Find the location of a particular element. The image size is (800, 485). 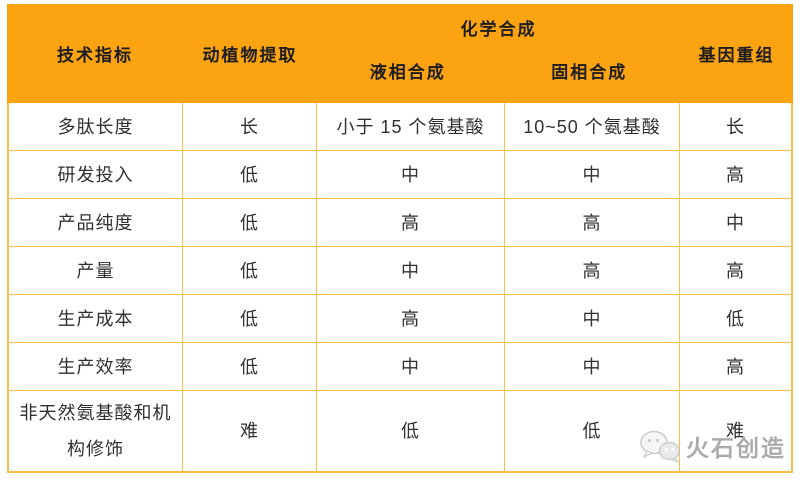

header-cell-chemical-synthesis: 化学合成 is located at coordinates (498, 29).